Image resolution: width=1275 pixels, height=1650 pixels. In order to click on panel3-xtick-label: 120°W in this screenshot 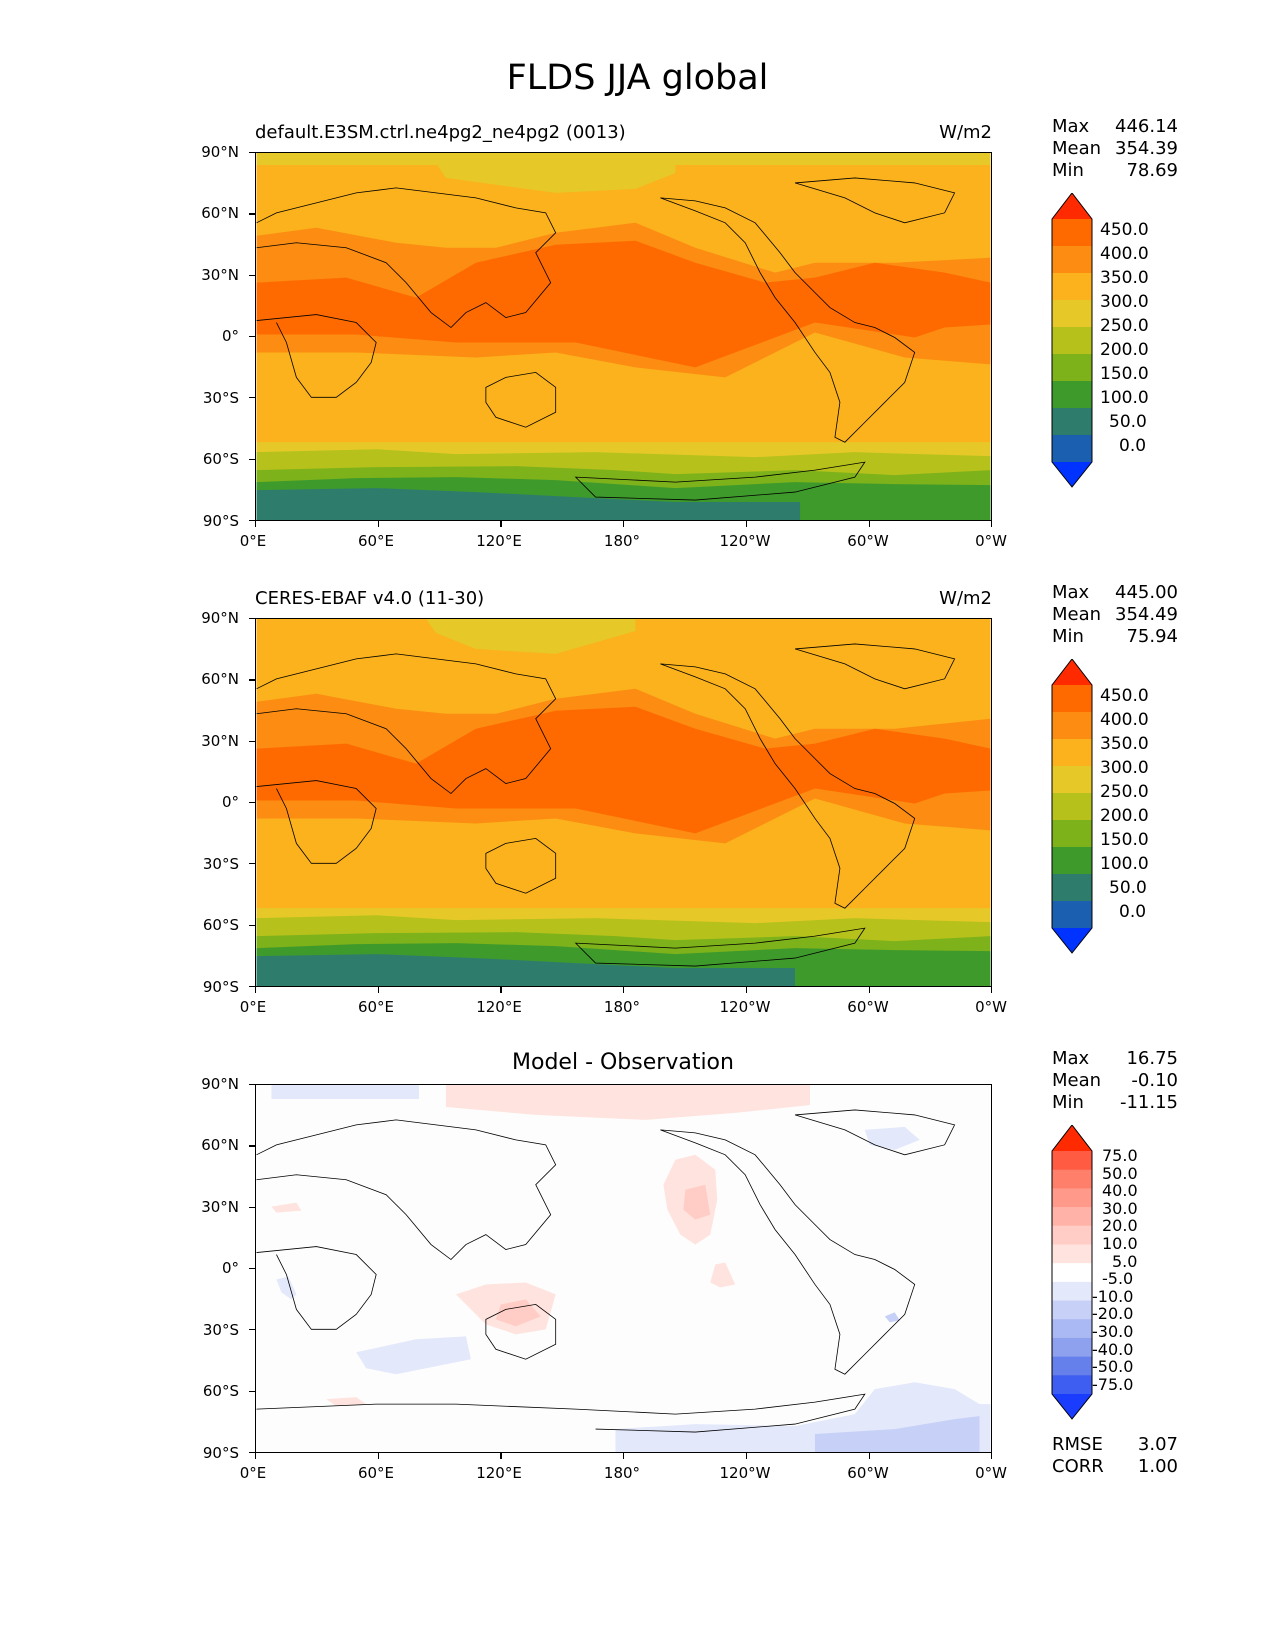, I will do `click(745, 1473)`.